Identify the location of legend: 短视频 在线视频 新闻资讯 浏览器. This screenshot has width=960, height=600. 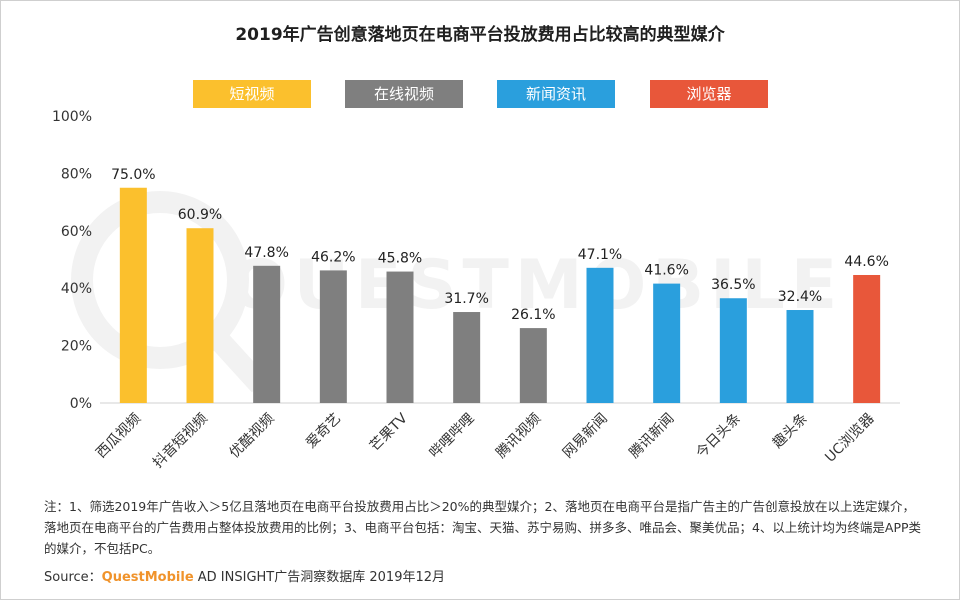
(480, 94).